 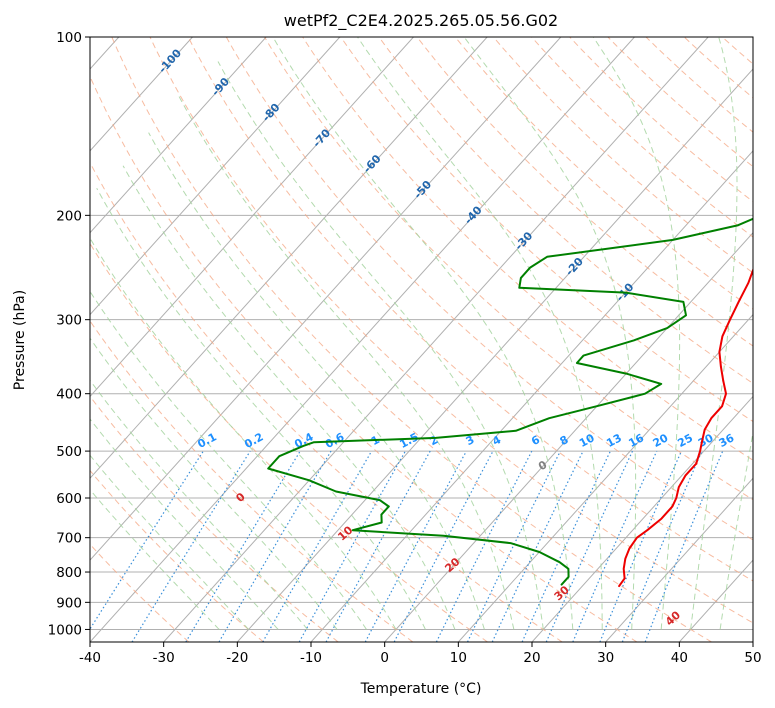 What do you see at coordinates (605, 658) in the screenshot?
I see `x-tick-label: 30` at bounding box center [605, 658].